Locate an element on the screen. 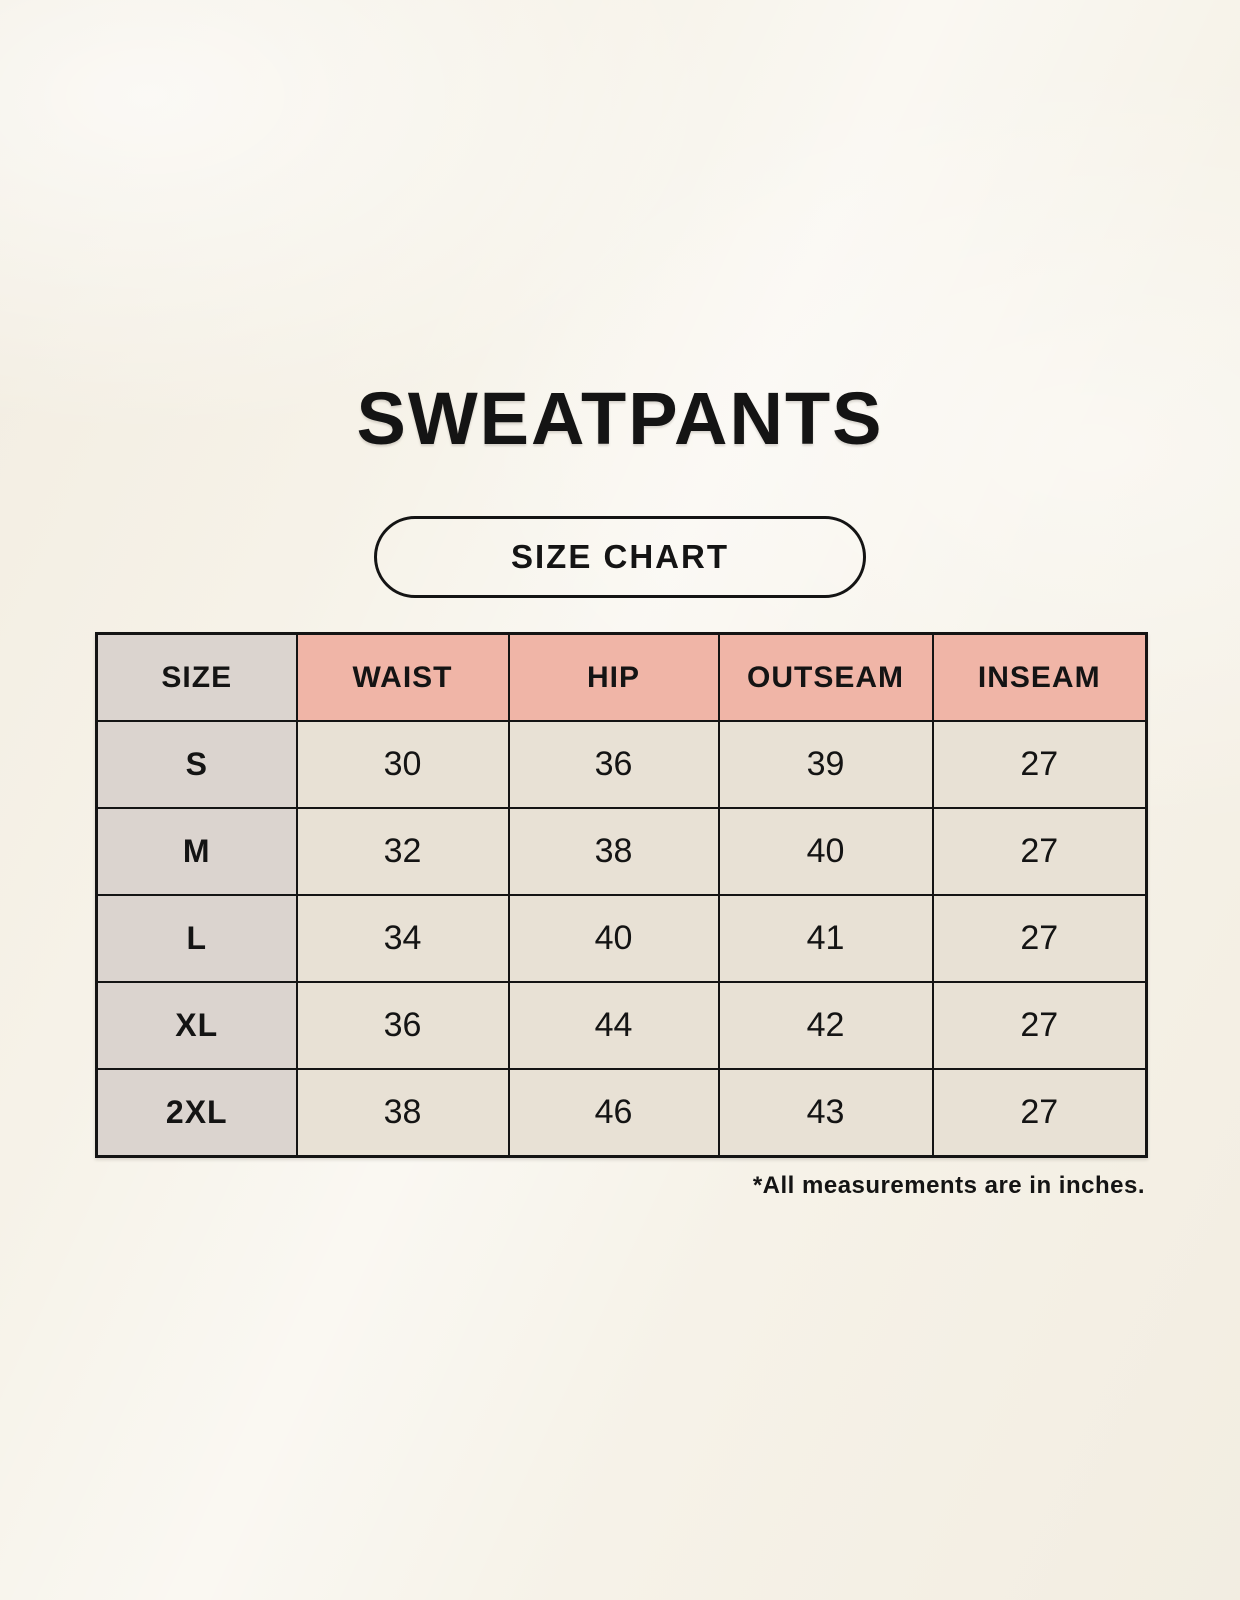 The image size is (1240, 1600). table-row-l: L 34 40 41 27 is located at coordinates (621, 938).